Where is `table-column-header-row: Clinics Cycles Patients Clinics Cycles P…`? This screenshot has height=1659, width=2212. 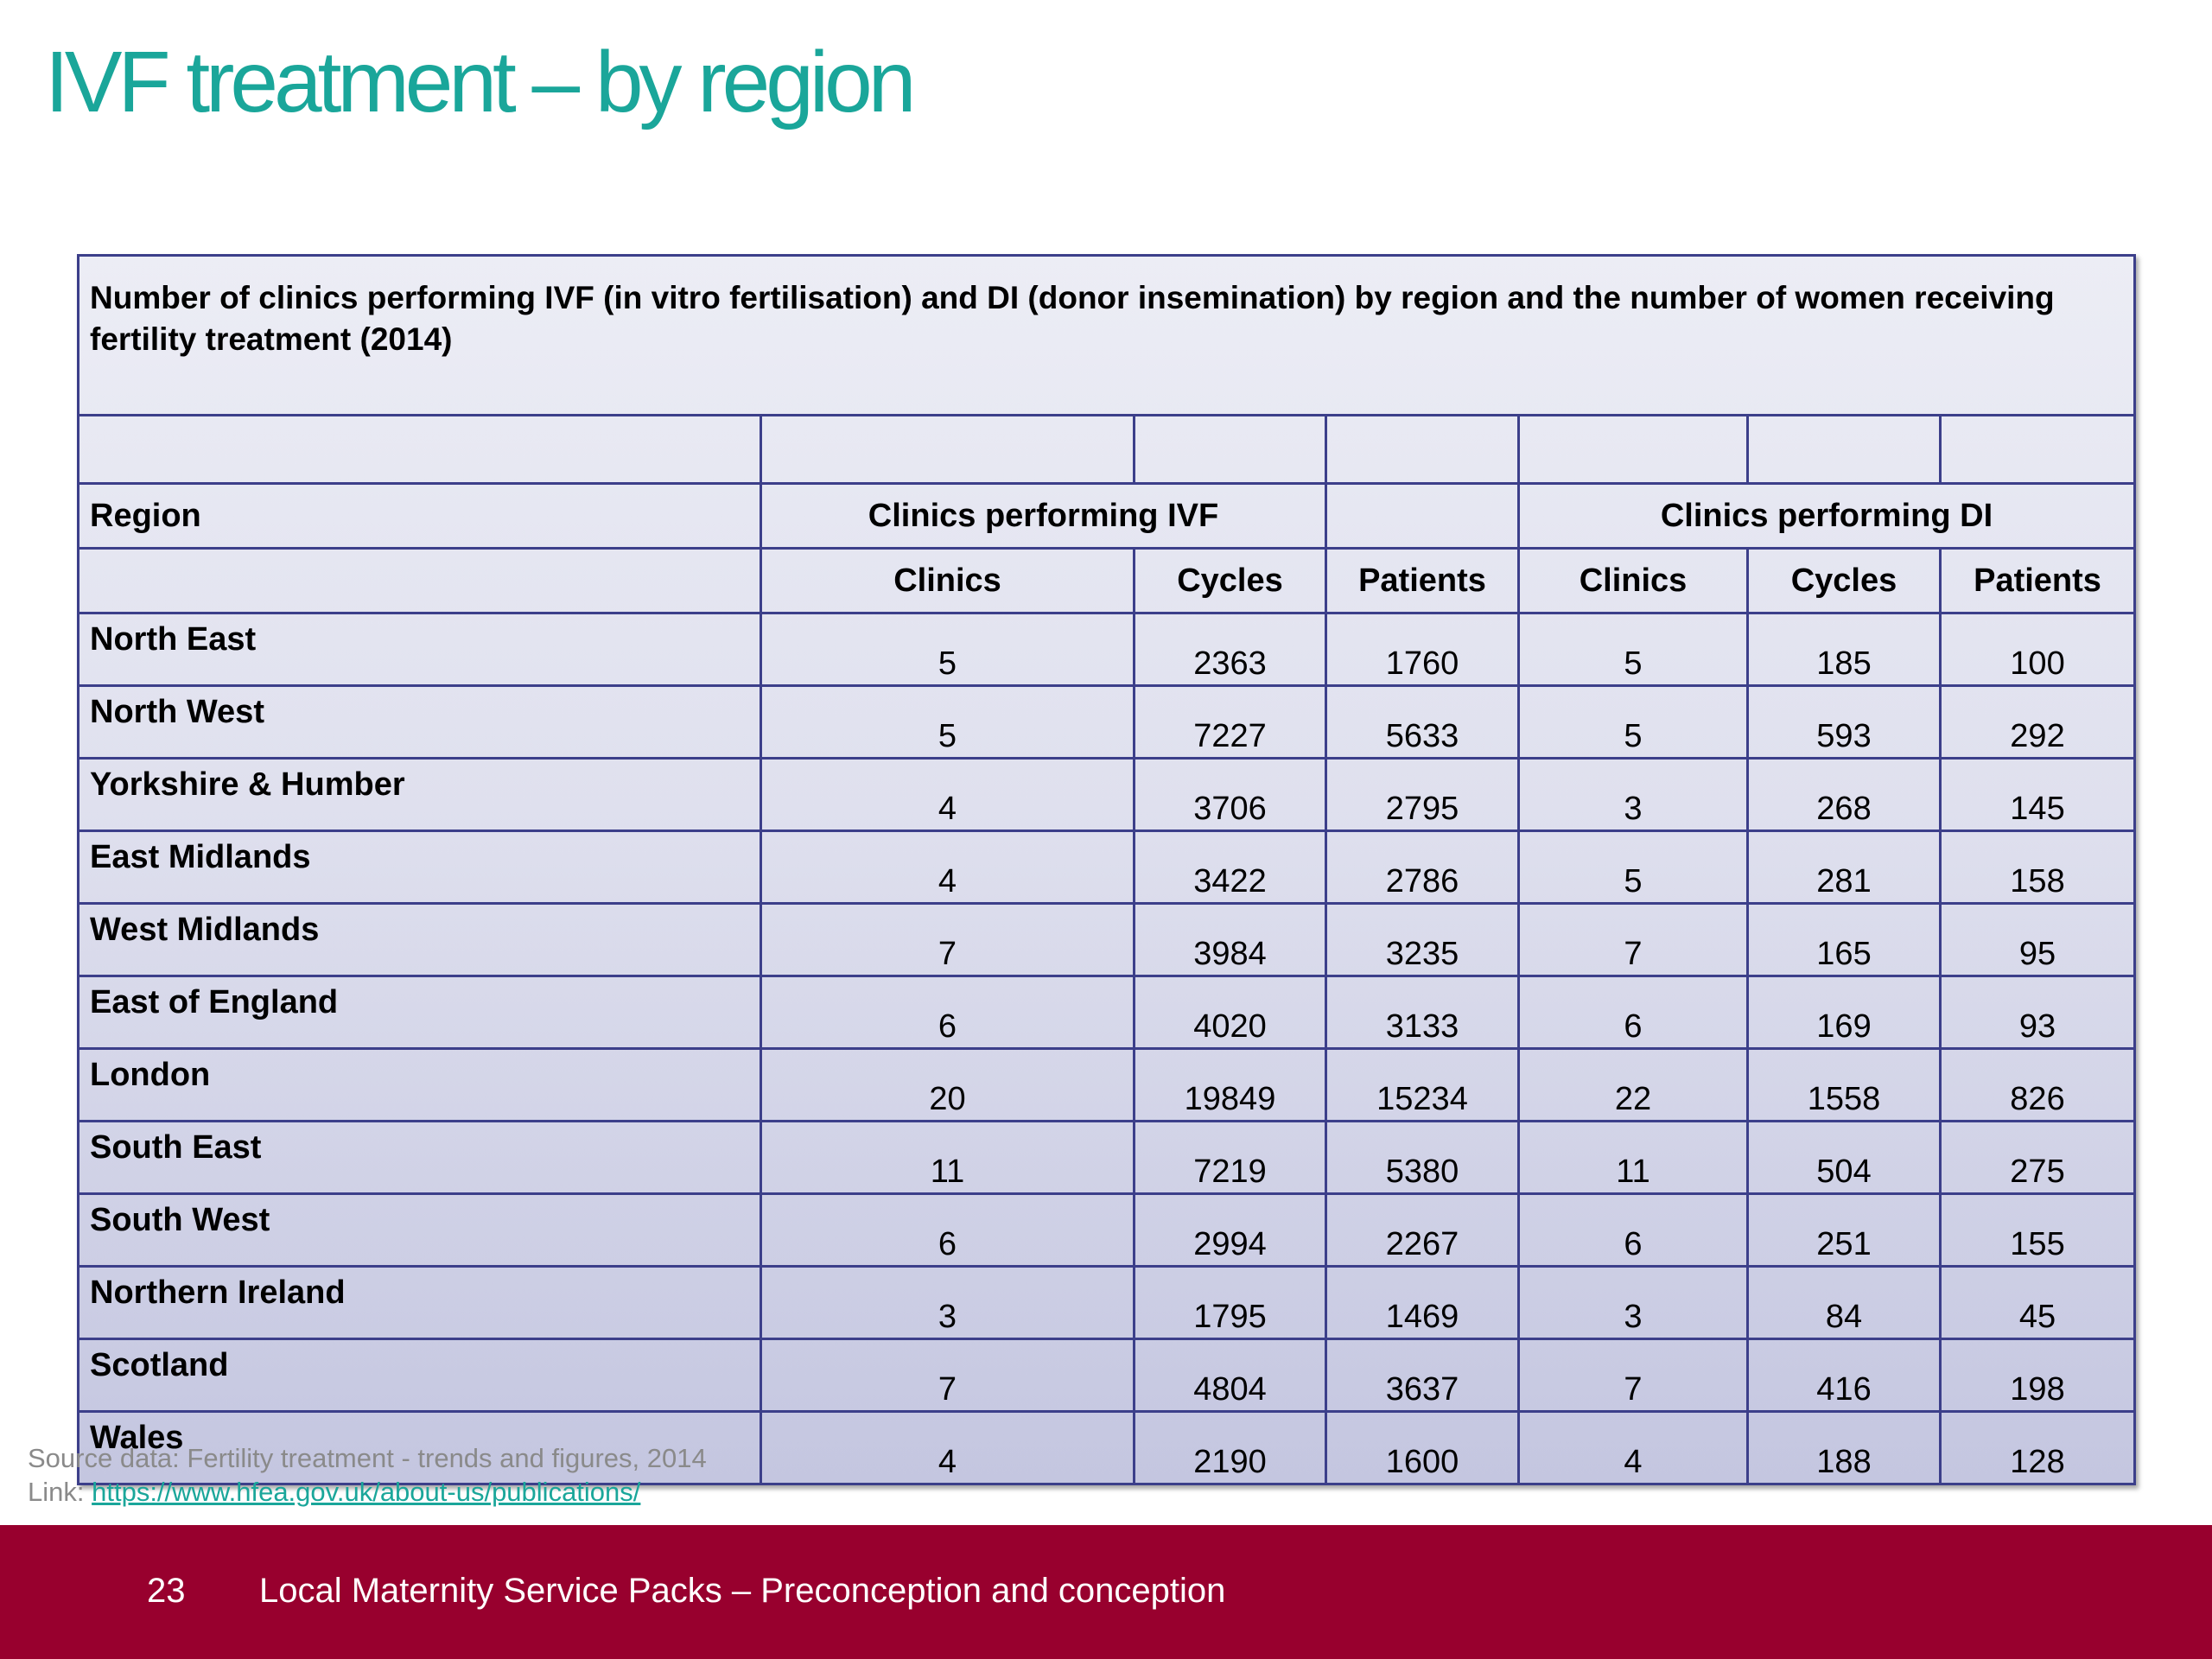
table-column-header-row: Clinics Cycles Patients Clinics Cycles P… is located at coordinates (1107, 580).